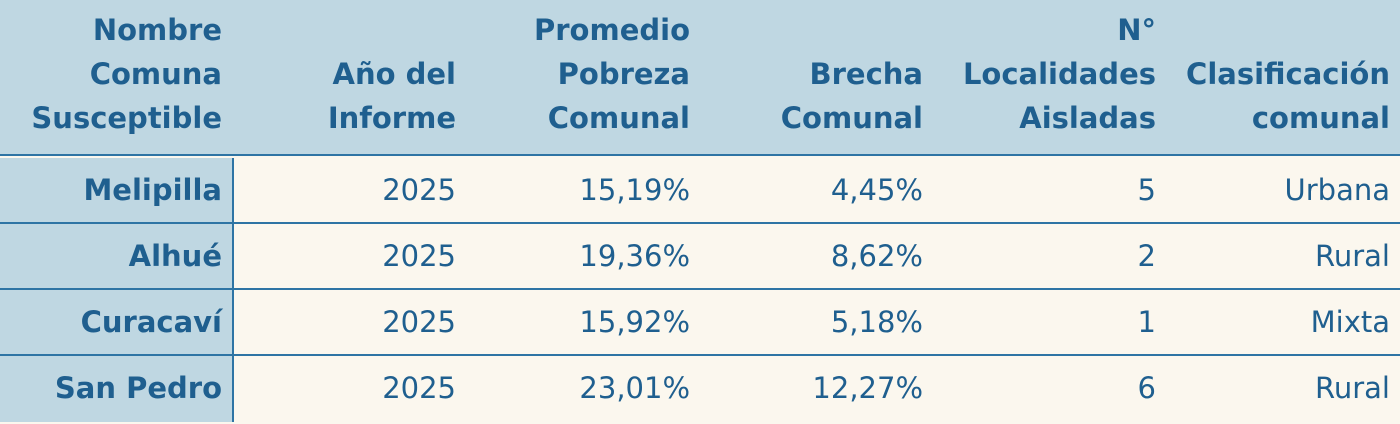 This screenshot has height=424, width=1400. Describe the element at coordinates (1288, 96) in the screenshot. I see `header-clasificacion: Clasificación comunal` at that location.